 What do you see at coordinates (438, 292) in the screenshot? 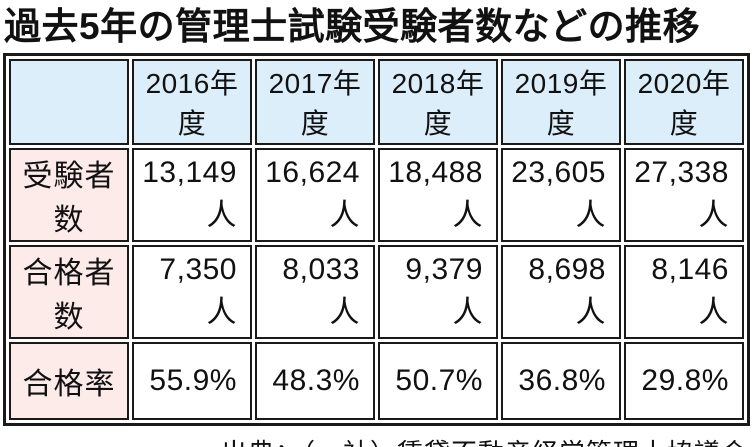
I see `data-cell: 9,379人` at bounding box center [438, 292].